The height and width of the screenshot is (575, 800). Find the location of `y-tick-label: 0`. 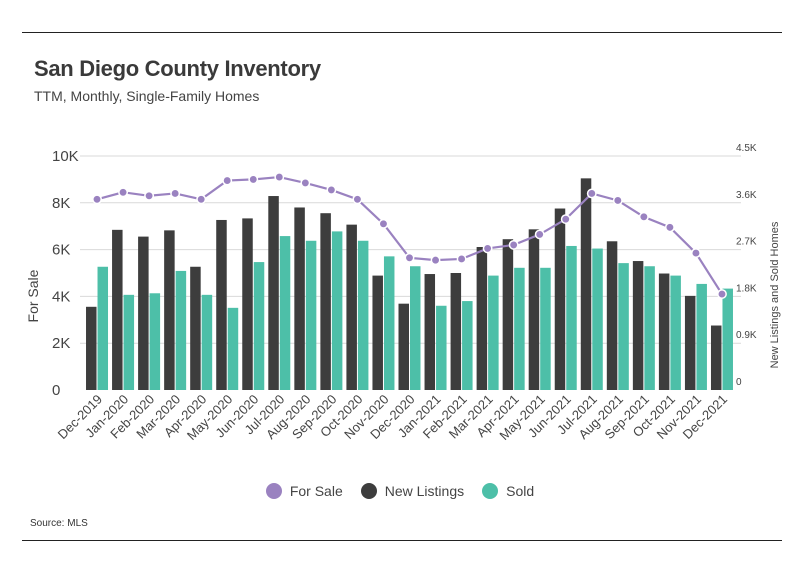

y-tick-label: 0 is located at coordinates (56, 390).